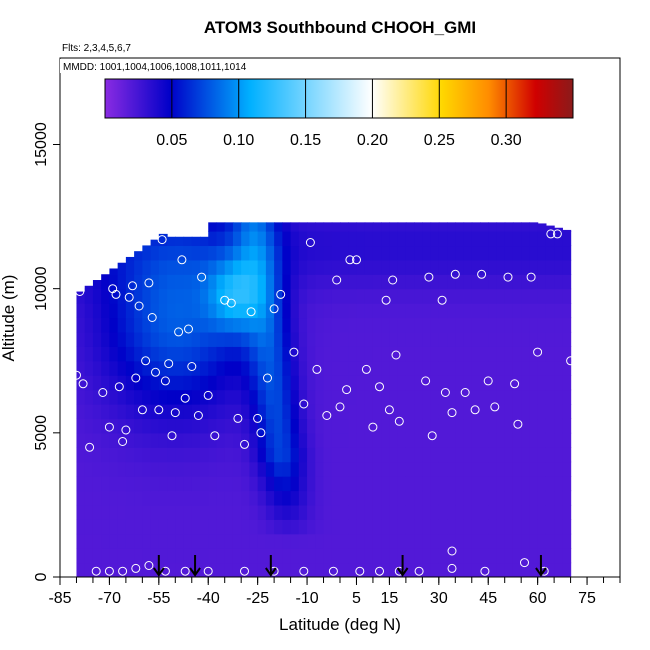 The width and height of the screenshot is (650, 650). Describe the element at coordinates (439, 140) in the screenshot. I see `colorbar-tick-label: 0.25` at that location.